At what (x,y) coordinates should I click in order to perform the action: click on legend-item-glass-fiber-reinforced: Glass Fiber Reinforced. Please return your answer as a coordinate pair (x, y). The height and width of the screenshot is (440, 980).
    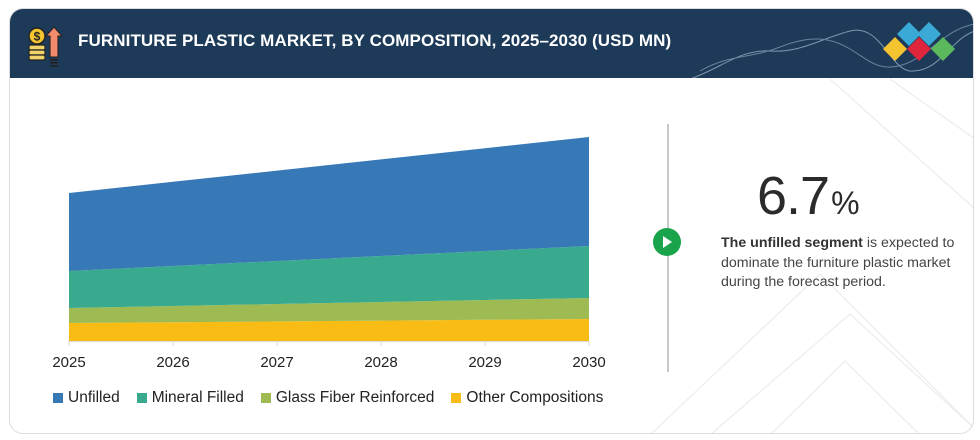
    Looking at the image, I should click on (347, 398).